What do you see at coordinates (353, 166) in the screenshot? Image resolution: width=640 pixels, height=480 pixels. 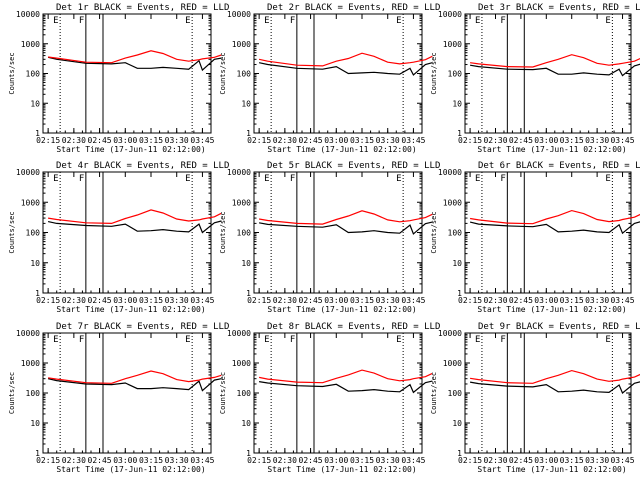 I see `panel-title: Det 5r BLACK = Events, RED = LLD` at bounding box center [353, 166].